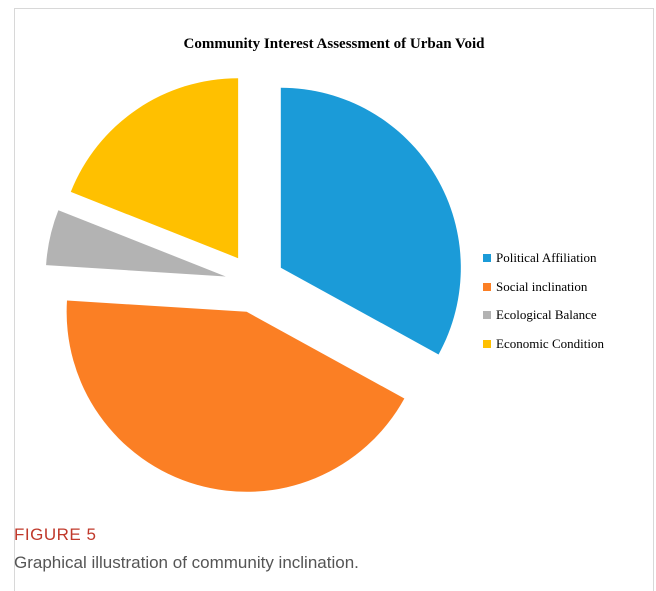 The height and width of the screenshot is (591, 656). I want to click on legend-label-political: Political Affiliation, so click(546, 258).